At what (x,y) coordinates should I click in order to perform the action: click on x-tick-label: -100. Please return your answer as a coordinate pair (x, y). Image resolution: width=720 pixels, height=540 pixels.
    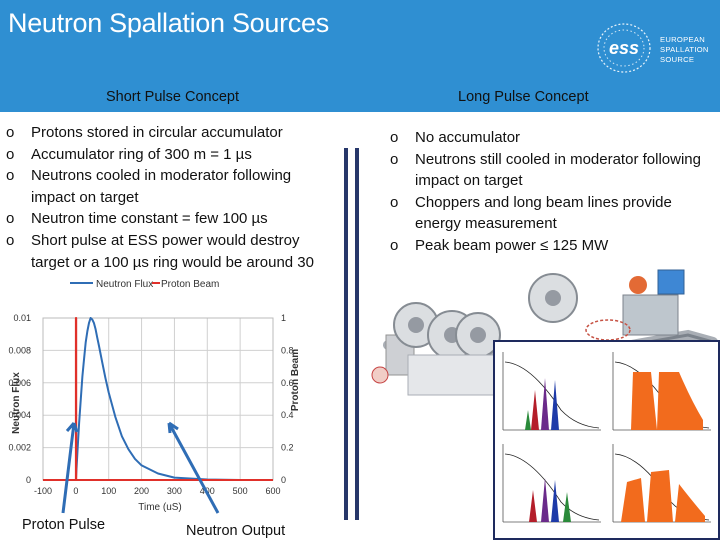
    Looking at the image, I should click on (43, 491).